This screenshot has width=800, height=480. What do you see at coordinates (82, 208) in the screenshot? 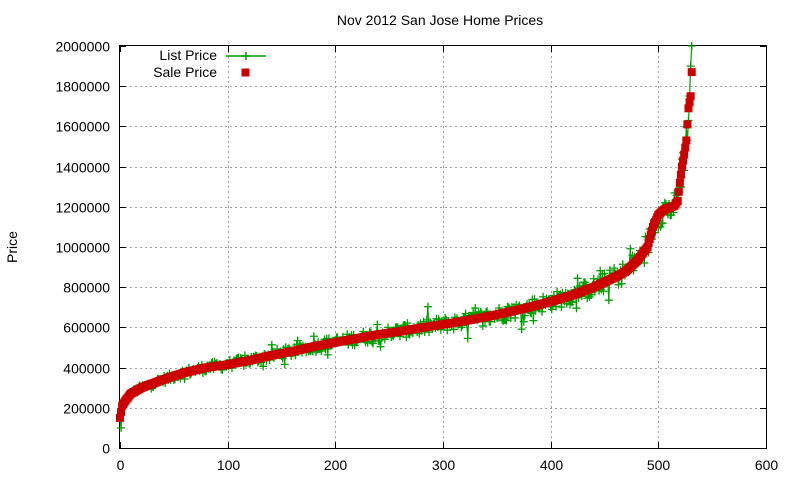
I see `y-tick-label: 1200000` at bounding box center [82, 208].